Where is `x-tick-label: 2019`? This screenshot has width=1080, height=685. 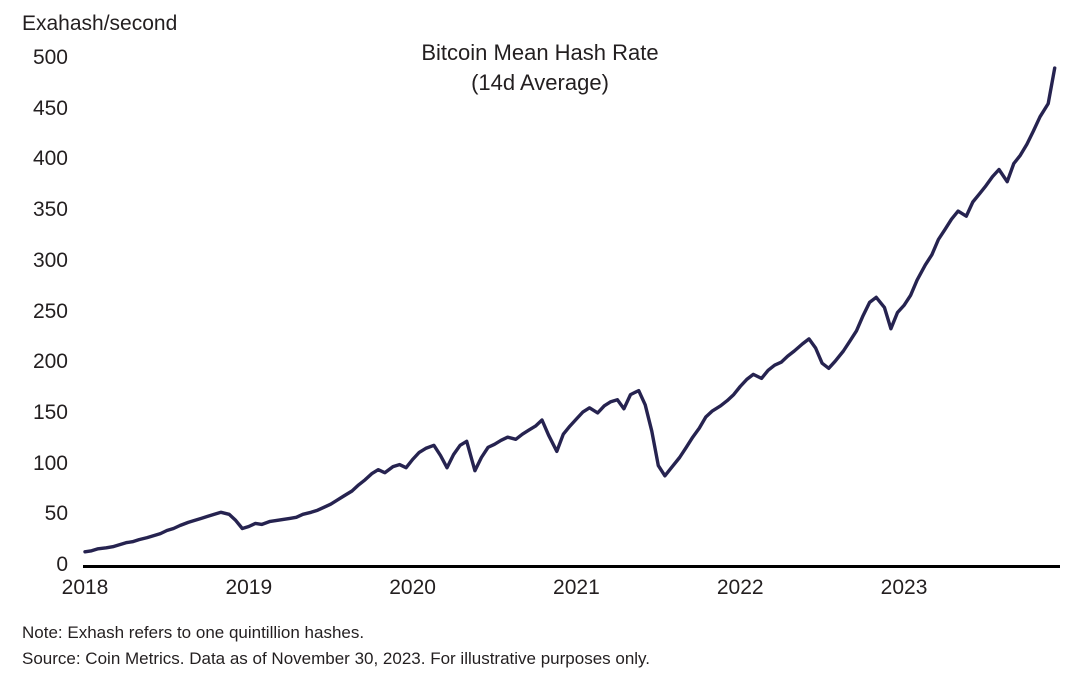 x-tick-label: 2019 is located at coordinates (249, 587).